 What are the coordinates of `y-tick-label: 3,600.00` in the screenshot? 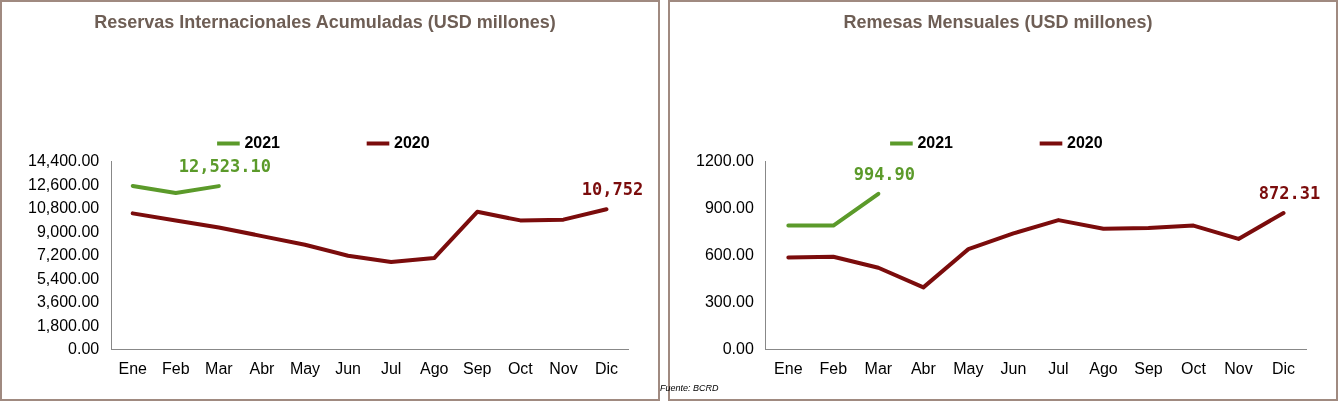 It's located at (68, 302).